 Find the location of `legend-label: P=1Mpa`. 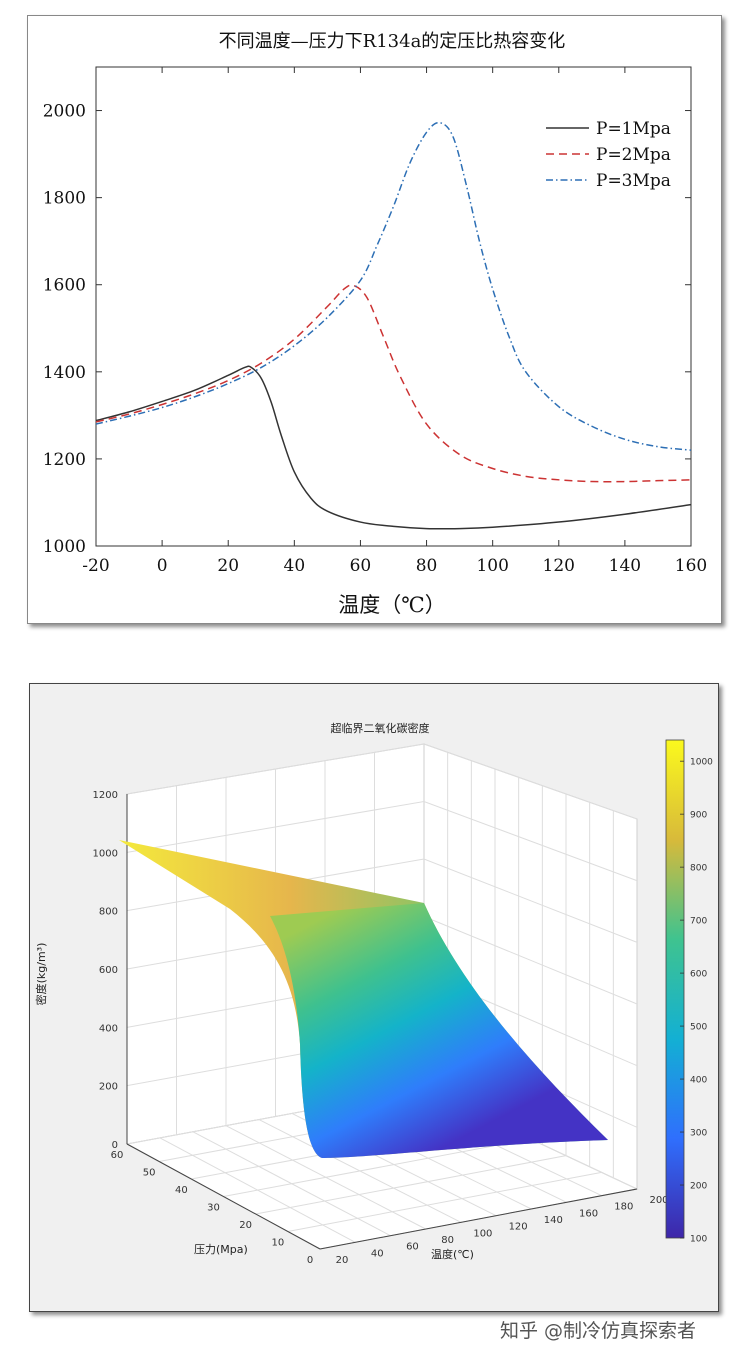

legend-label: P=1Mpa is located at coordinates (633, 129).